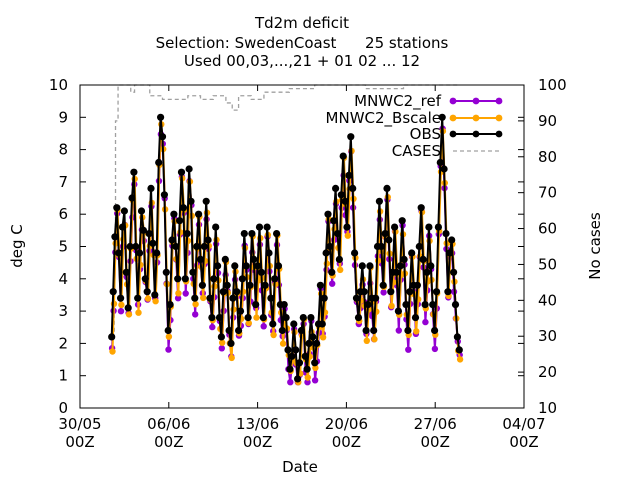  Describe the element at coordinates (547, 157) in the screenshot. I see `y2-tick-label: 80` at that location.